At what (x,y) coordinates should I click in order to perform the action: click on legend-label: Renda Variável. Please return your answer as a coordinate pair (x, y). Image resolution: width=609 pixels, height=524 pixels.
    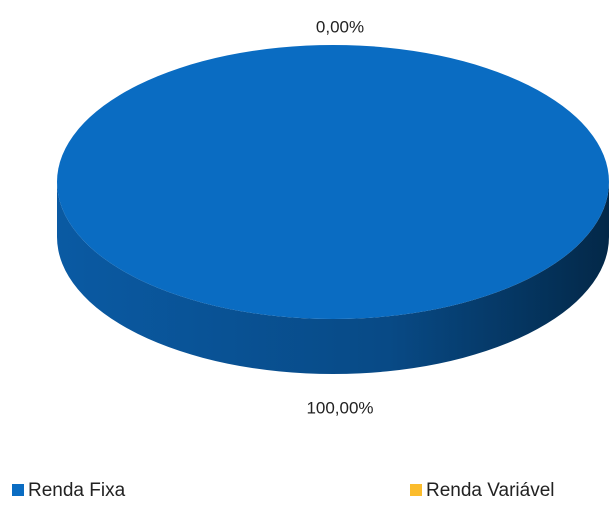
    Looking at the image, I should click on (490, 490).